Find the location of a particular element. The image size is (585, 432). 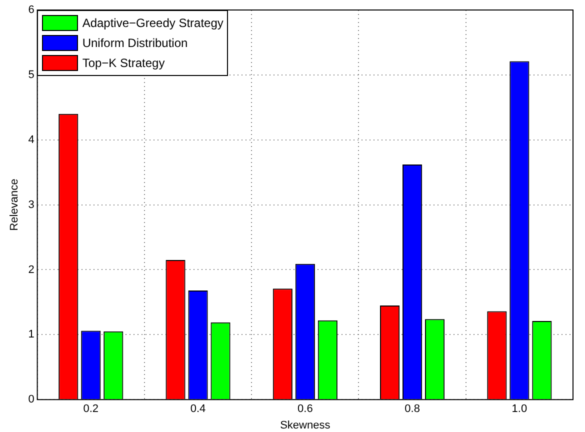

legend-label: Adaptive−Greedy Strategy is located at coordinates (153, 23).